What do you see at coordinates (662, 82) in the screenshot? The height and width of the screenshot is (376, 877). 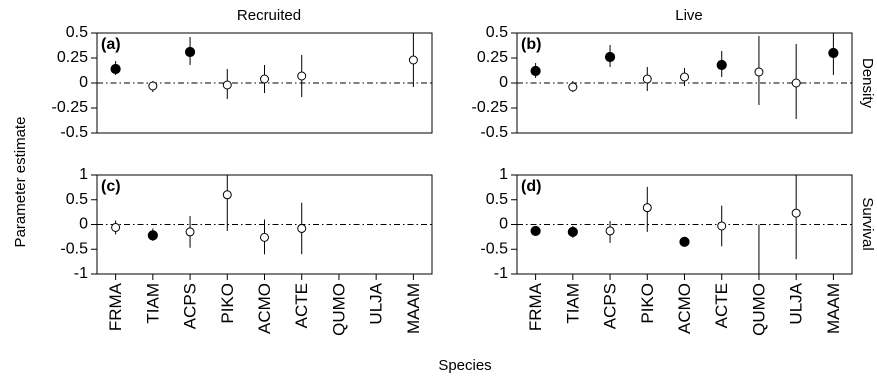 I see `panel-b: -0.5 -0.25 0 0.25 0.5 (b)` at bounding box center [662, 82].